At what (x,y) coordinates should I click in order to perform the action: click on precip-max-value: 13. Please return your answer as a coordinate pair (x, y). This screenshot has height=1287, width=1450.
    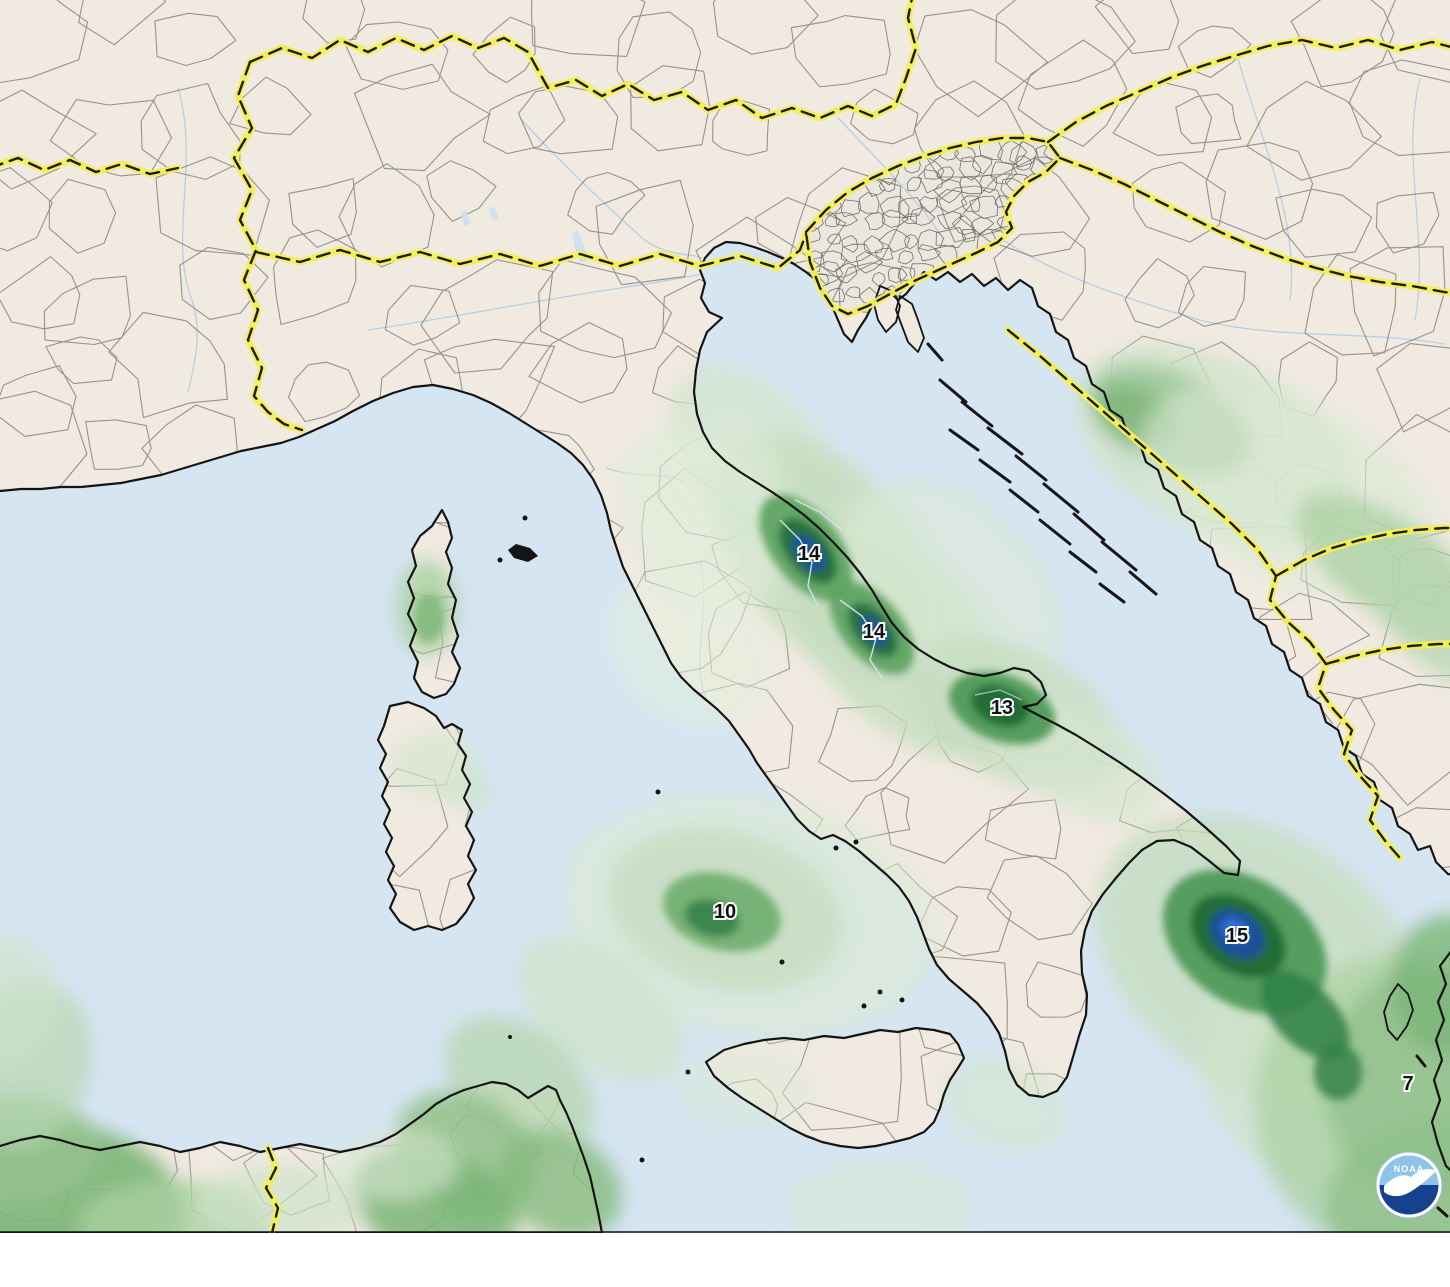
    Looking at the image, I should click on (1002, 708).